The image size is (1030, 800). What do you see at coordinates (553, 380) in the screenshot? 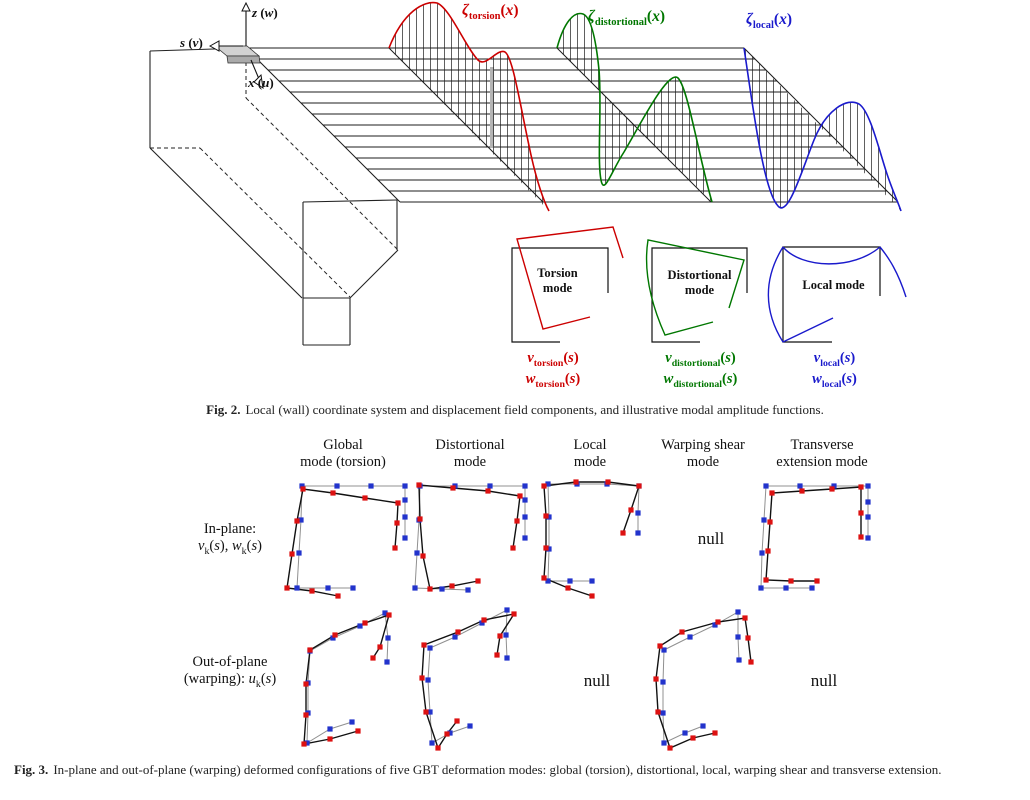
I see `w-torsion-label: wtorsion(s)` at bounding box center [553, 380].